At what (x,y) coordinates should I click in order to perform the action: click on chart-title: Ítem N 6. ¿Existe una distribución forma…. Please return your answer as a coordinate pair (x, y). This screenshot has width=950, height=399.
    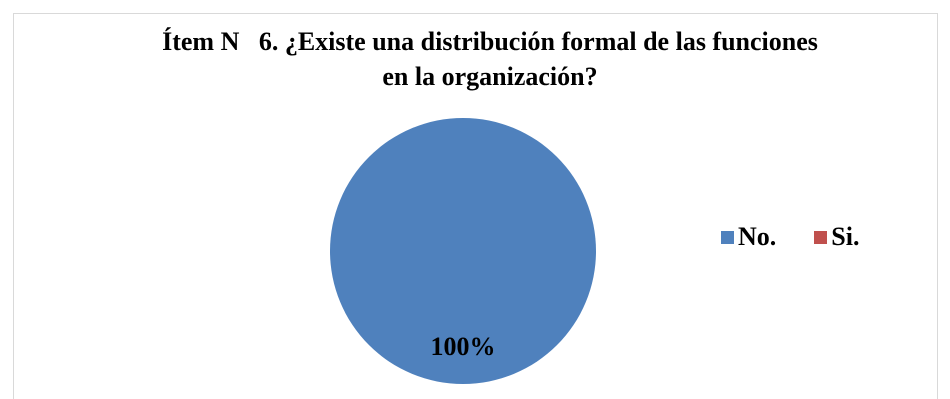
    Looking at the image, I should click on (490, 59).